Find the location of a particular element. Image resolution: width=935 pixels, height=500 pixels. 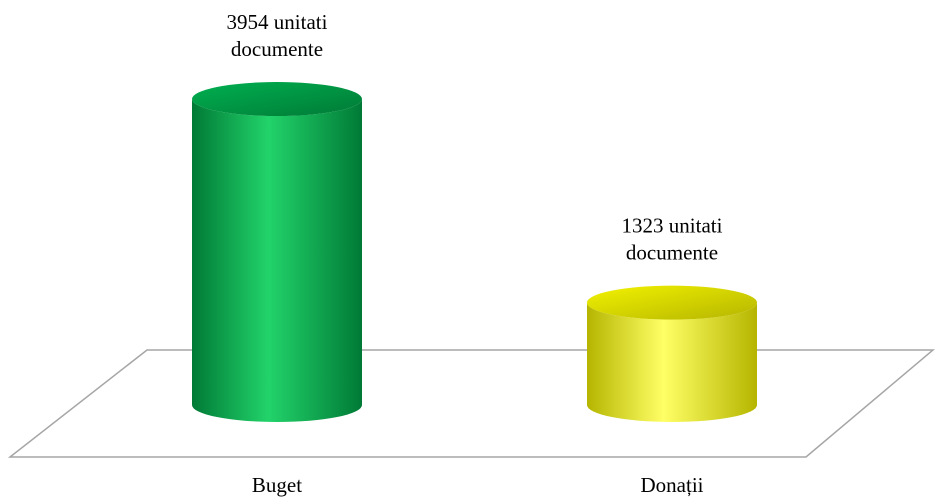

category-label: Donații is located at coordinates (672, 485).